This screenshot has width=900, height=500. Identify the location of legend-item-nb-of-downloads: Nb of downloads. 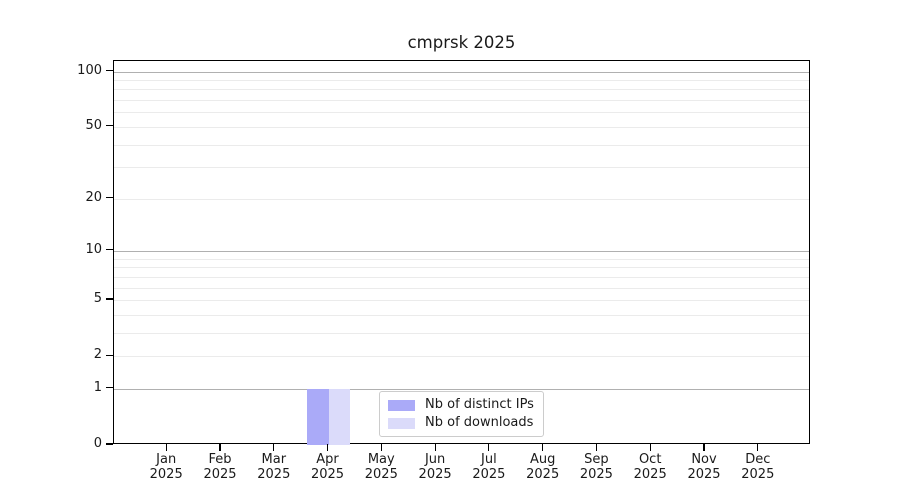
(461, 423).